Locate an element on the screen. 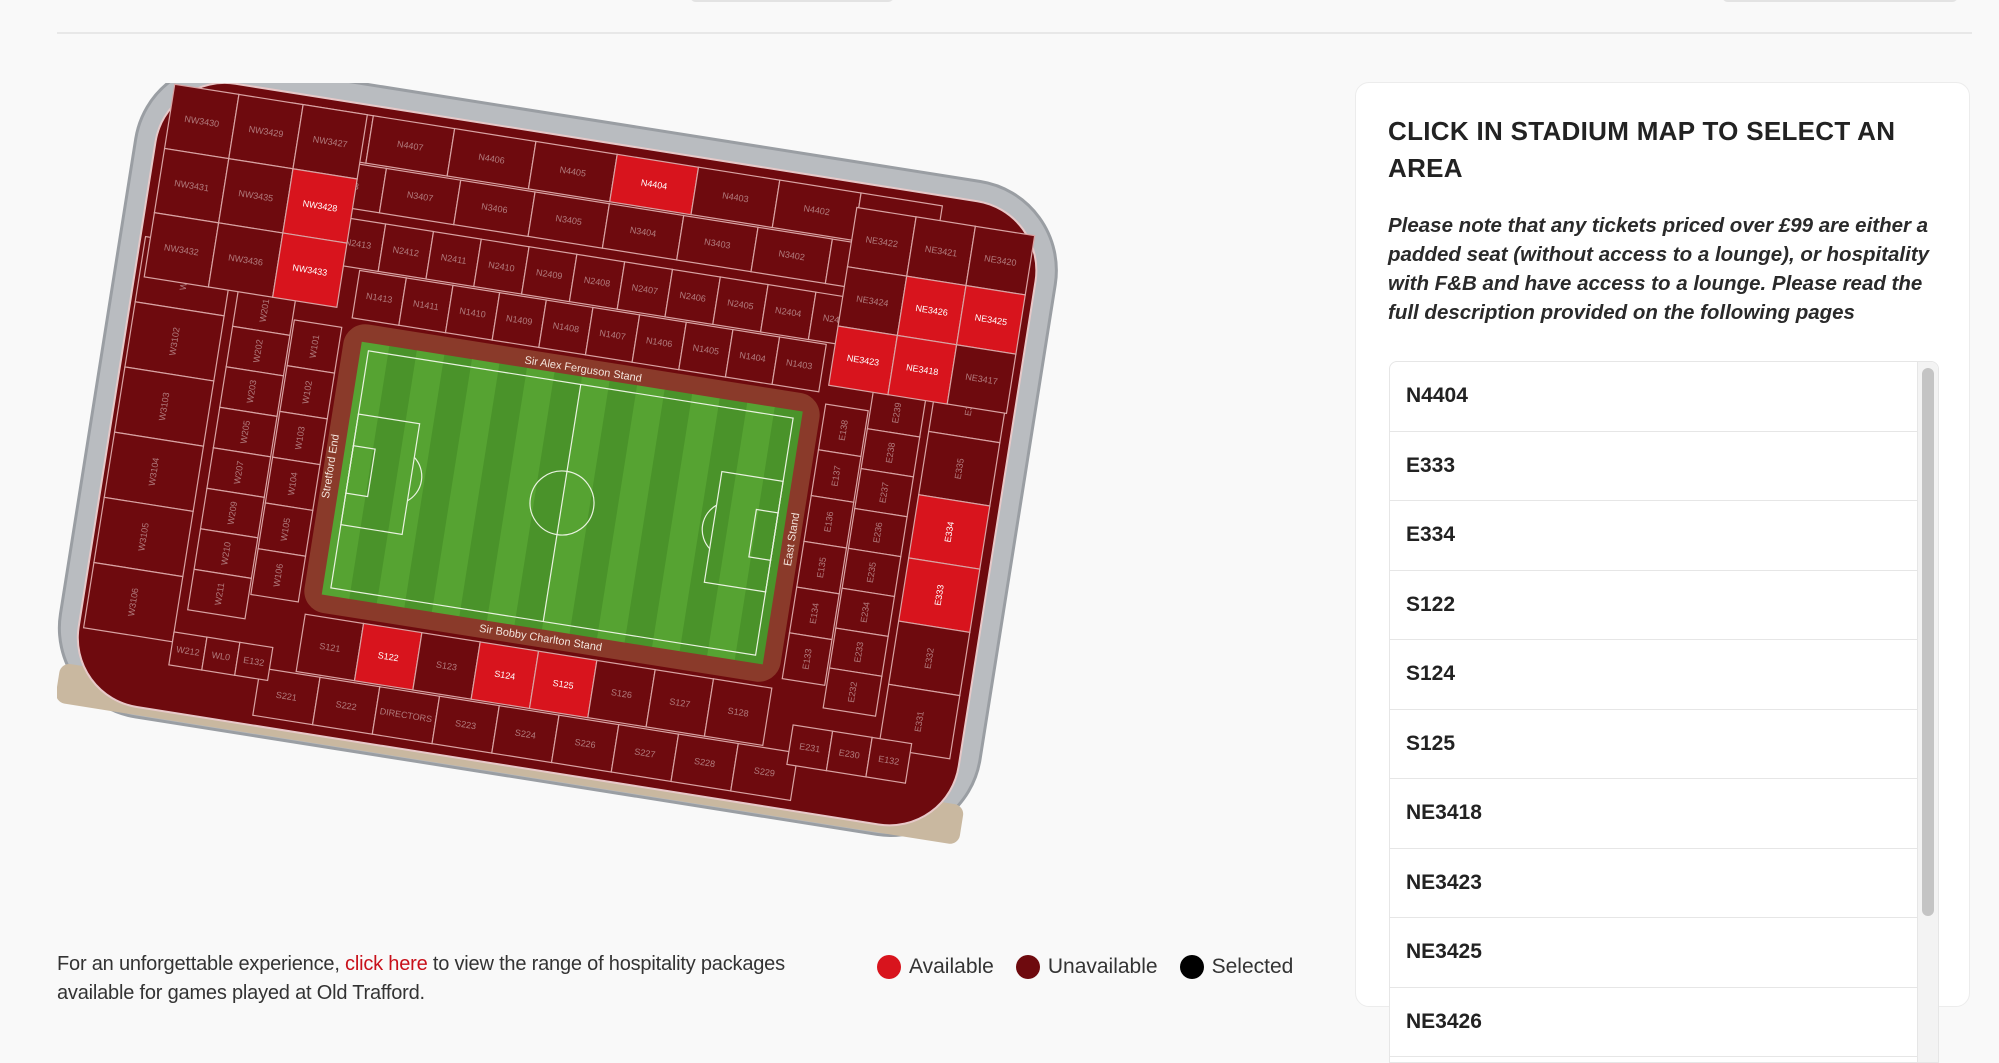  section-e331: E331 is located at coordinates (919, 721).